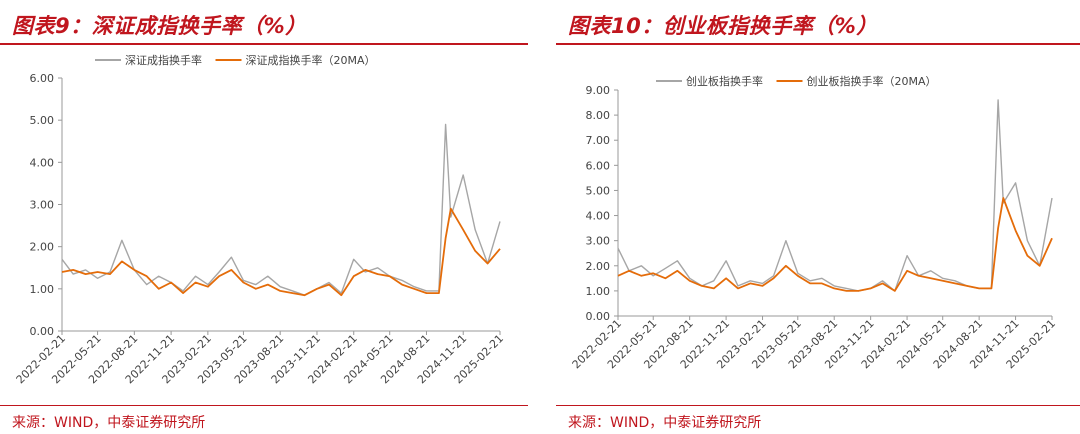 Image resolution: width=1080 pixels, height=434 pixels. I want to click on legend-label: 创业板指换手率（20MA）, so click(872, 81).